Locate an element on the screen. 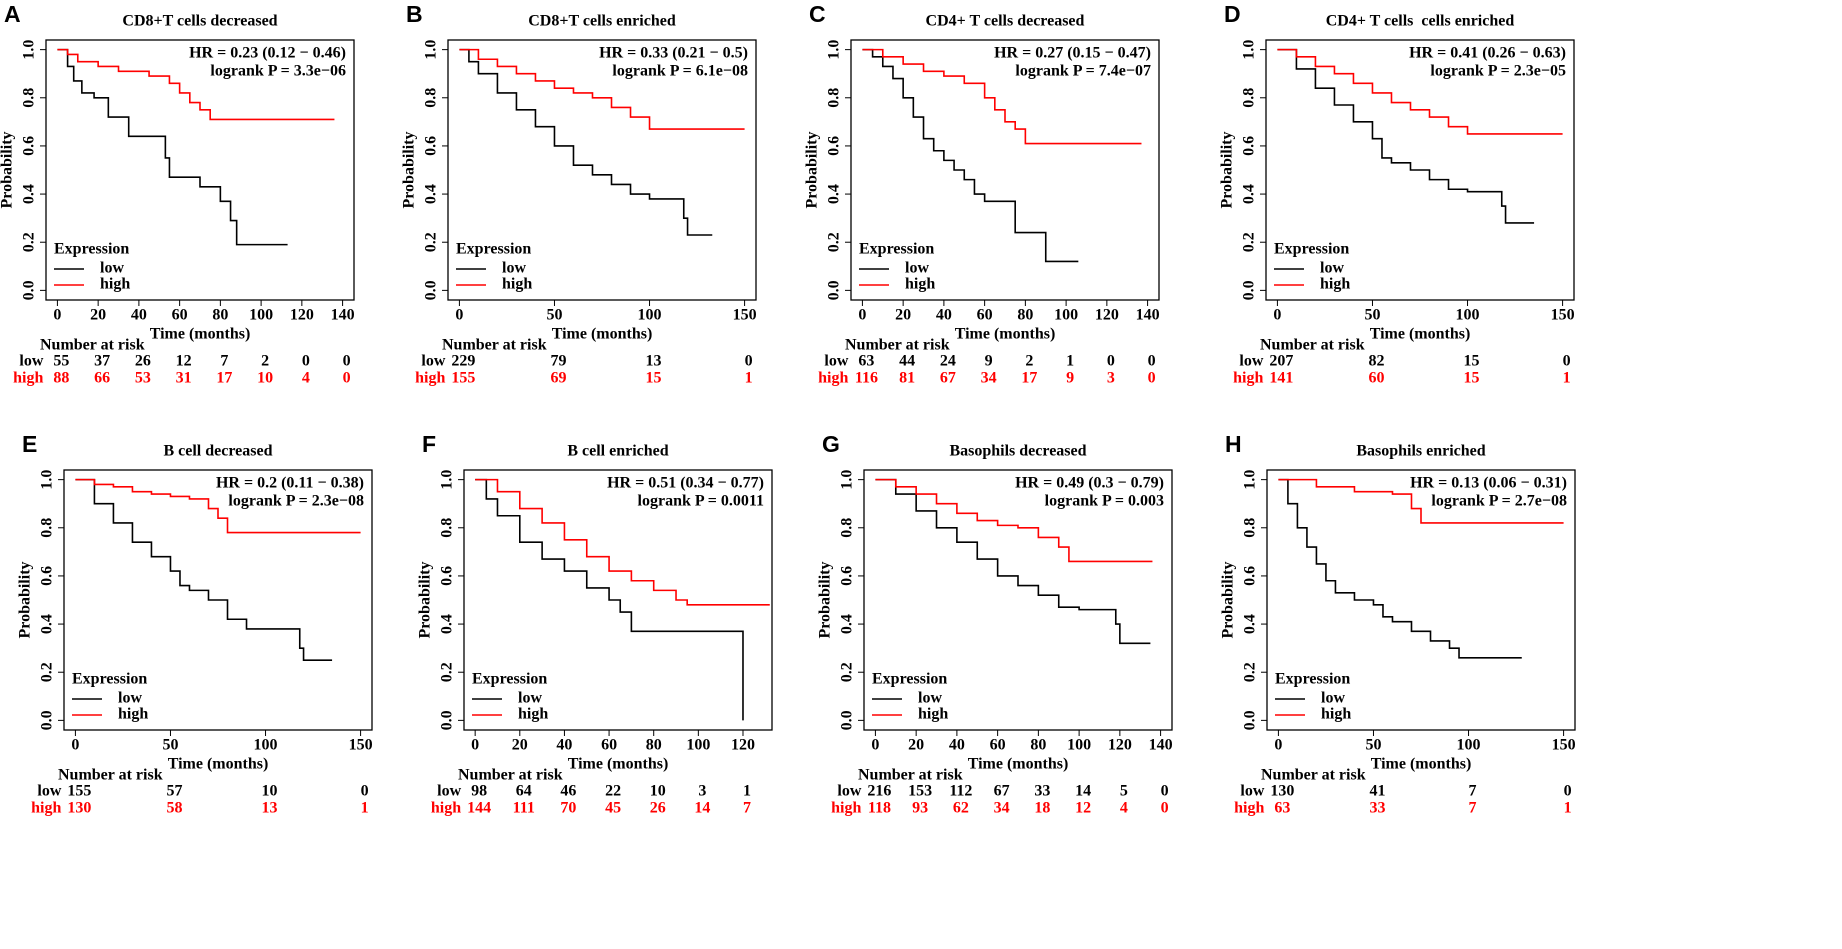 The image size is (1842, 949). risk-value: 26 is located at coordinates (658, 808).